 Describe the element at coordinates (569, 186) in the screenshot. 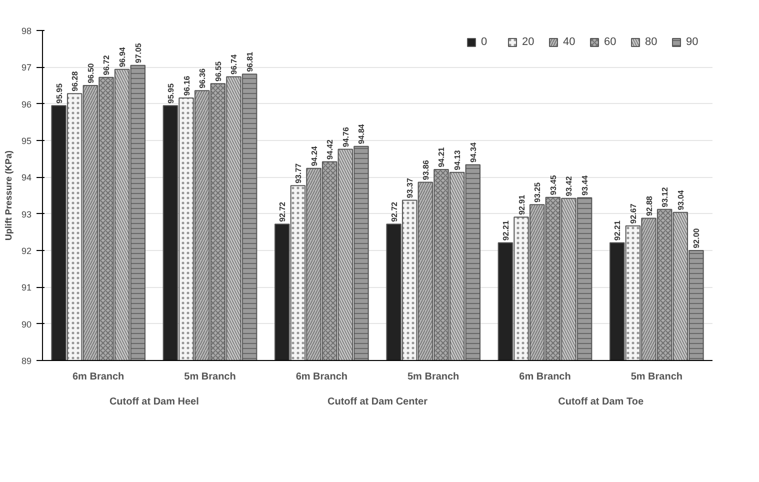

I see `data-label: 93.42` at that location.